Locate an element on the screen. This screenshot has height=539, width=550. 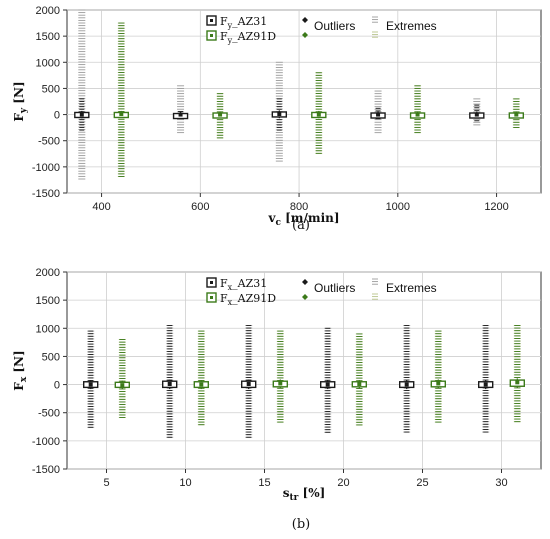
legend-label: Fy_AZ91D is located at coordinates (248, 37).